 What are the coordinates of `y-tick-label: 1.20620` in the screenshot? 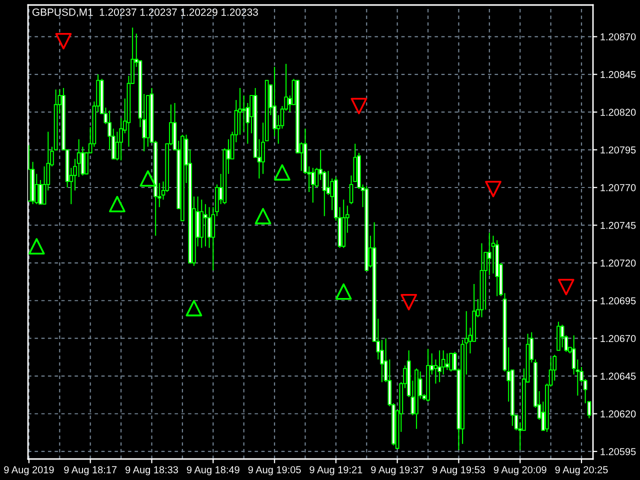 It's located at (618, 414).